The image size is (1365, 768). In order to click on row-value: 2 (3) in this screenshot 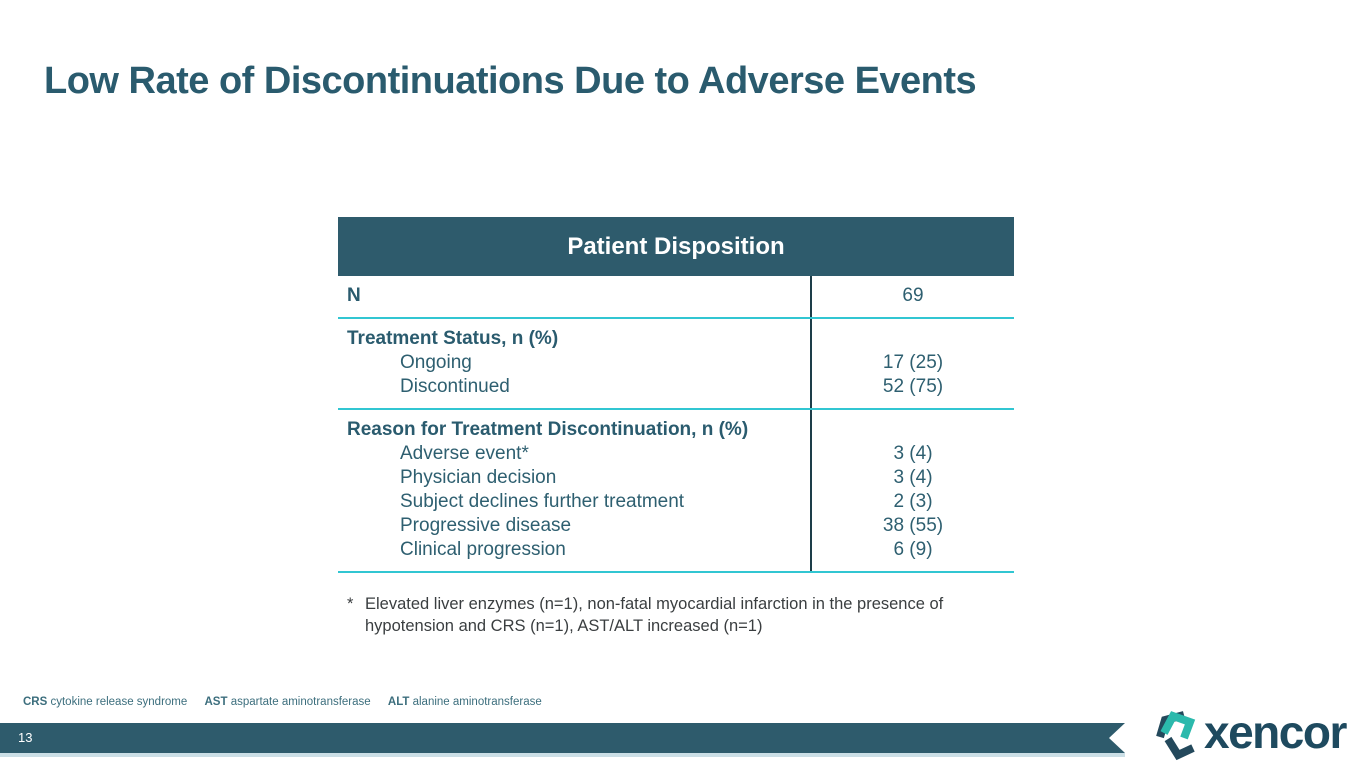, I will do `click(912, 502)`.